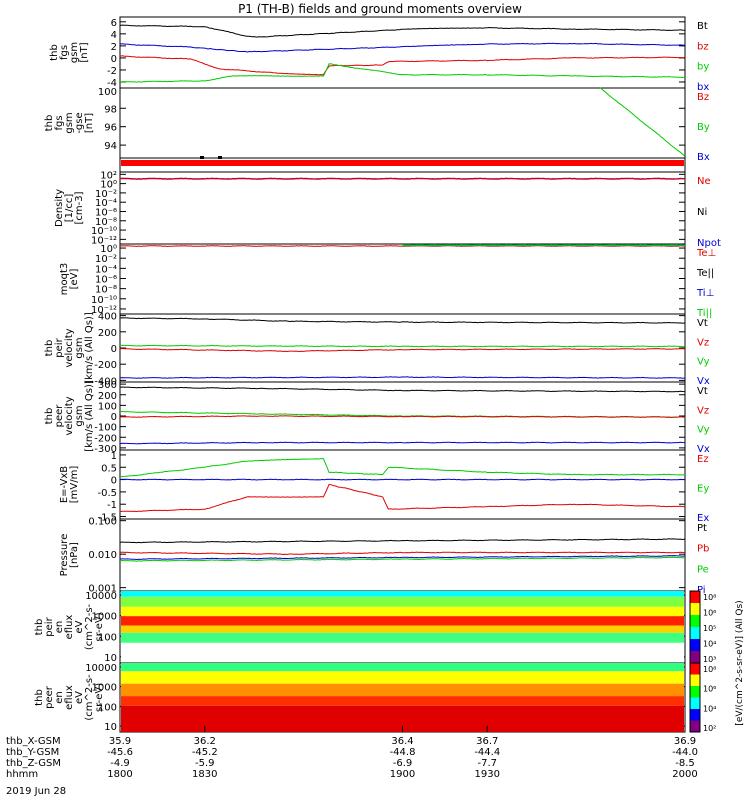 This screenshot has height=800, width=750. Describe the element at coordinates (402, 741) in the screenshot. I see `x-row-value: 36.4` at that location.